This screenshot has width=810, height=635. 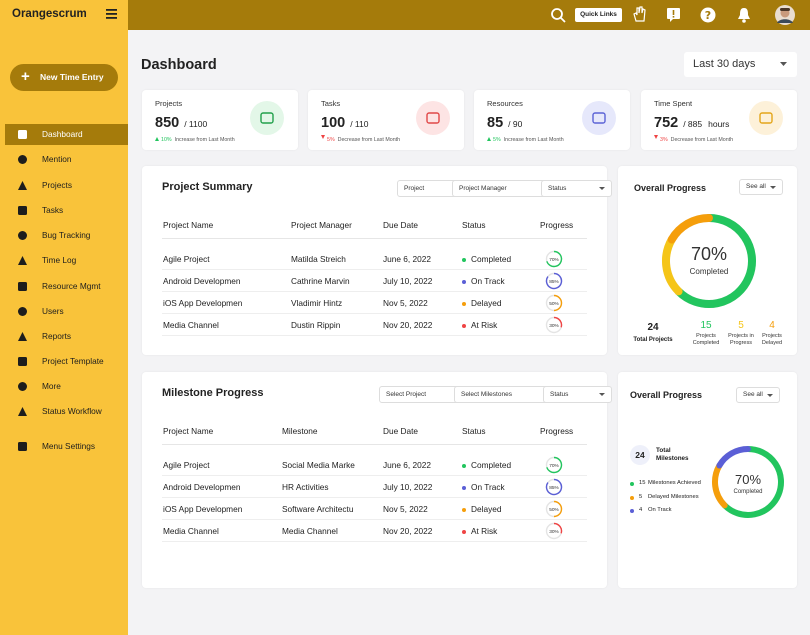 What do you see at coordinates (673, 14) in the screenshot?
I see `alert-icon` at bounding box center [673, 14].